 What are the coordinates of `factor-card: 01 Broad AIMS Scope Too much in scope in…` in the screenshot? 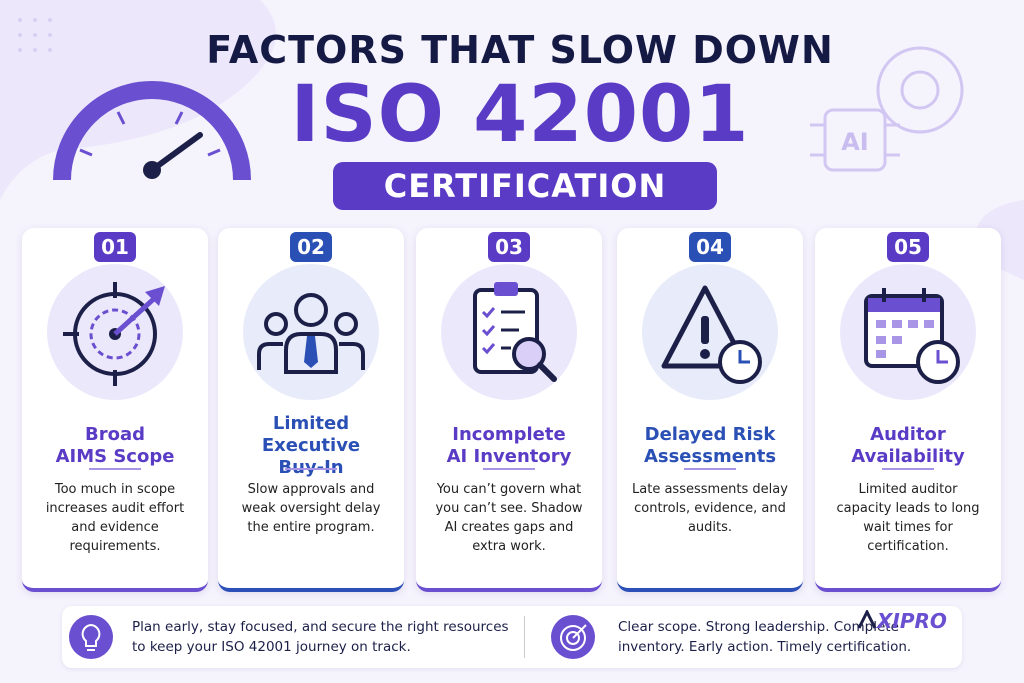 It's located at (115, 410).